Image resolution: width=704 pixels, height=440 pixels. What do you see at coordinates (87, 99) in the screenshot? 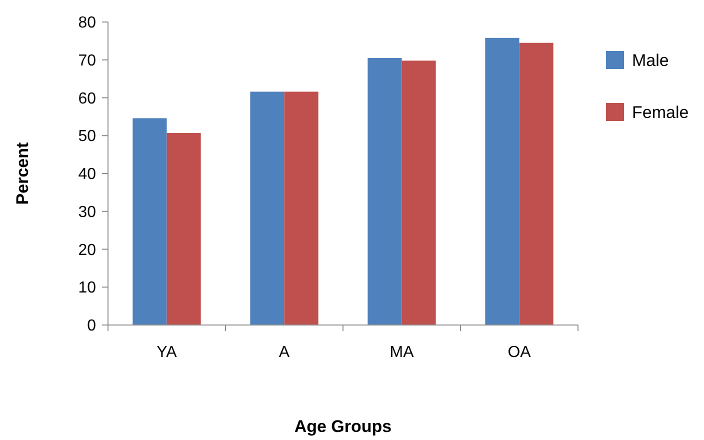
I see `y-tick-label: 60` at bounding box center [87, 99].